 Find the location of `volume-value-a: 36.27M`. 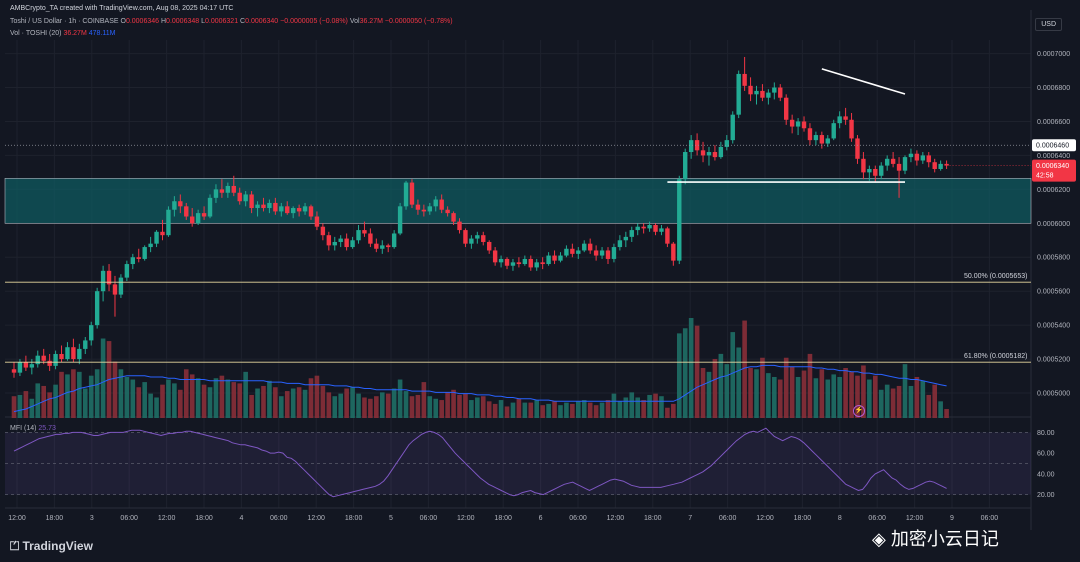

volume-value-a: 36.27M is located at coordinates (75, 33).